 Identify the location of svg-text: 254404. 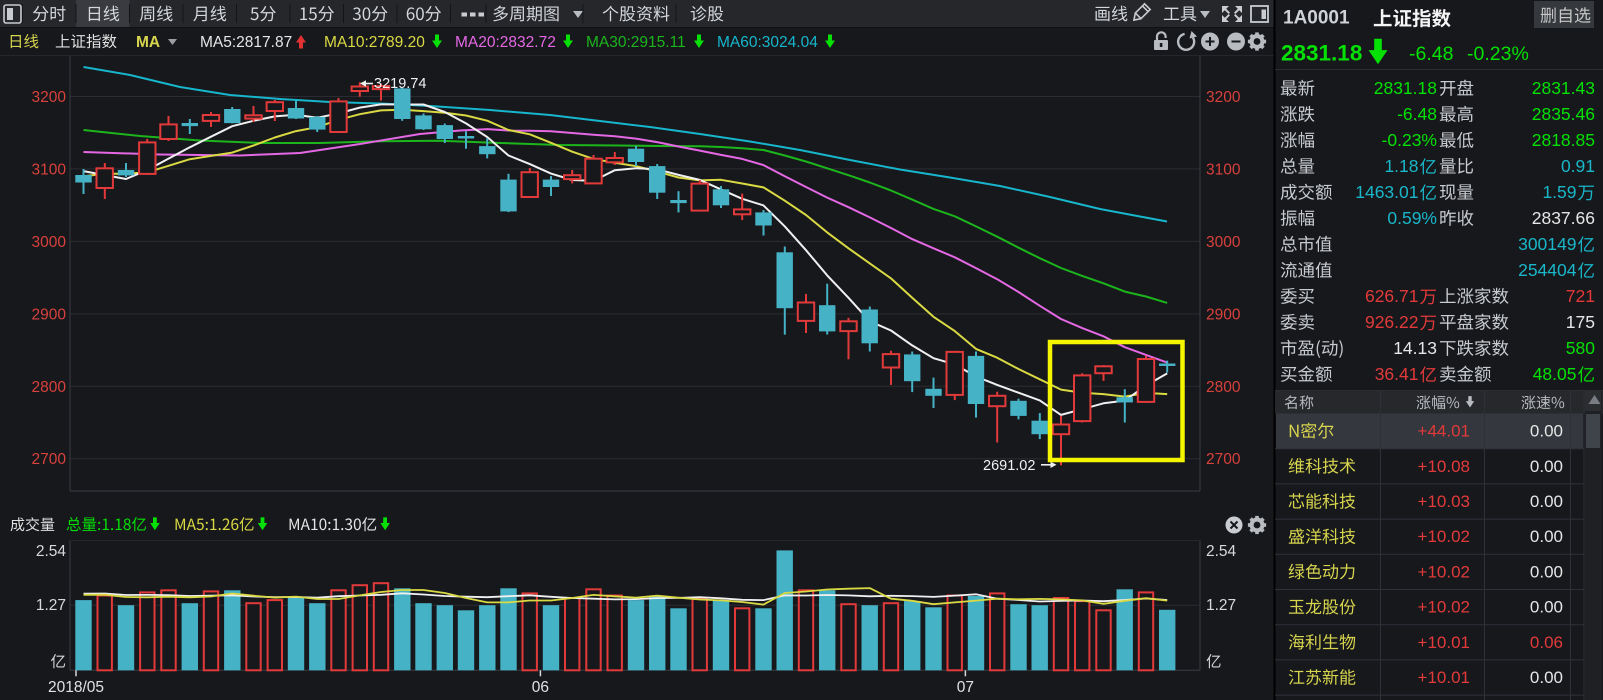
(1547, 270).